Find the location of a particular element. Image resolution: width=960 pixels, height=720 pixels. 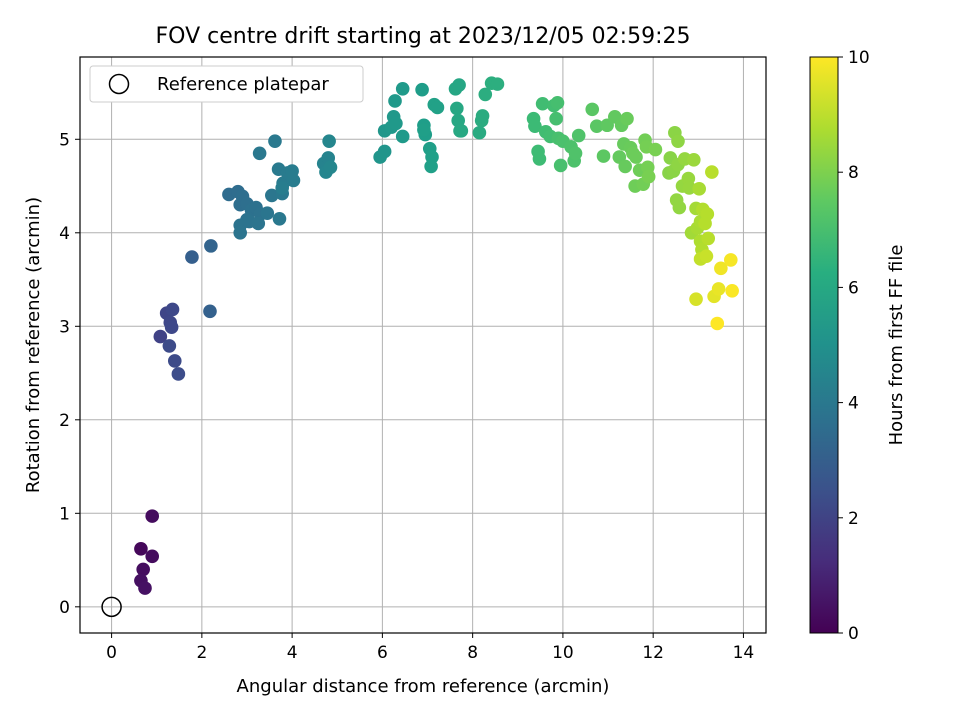

legend-marker is located at coordinates (119, 84).